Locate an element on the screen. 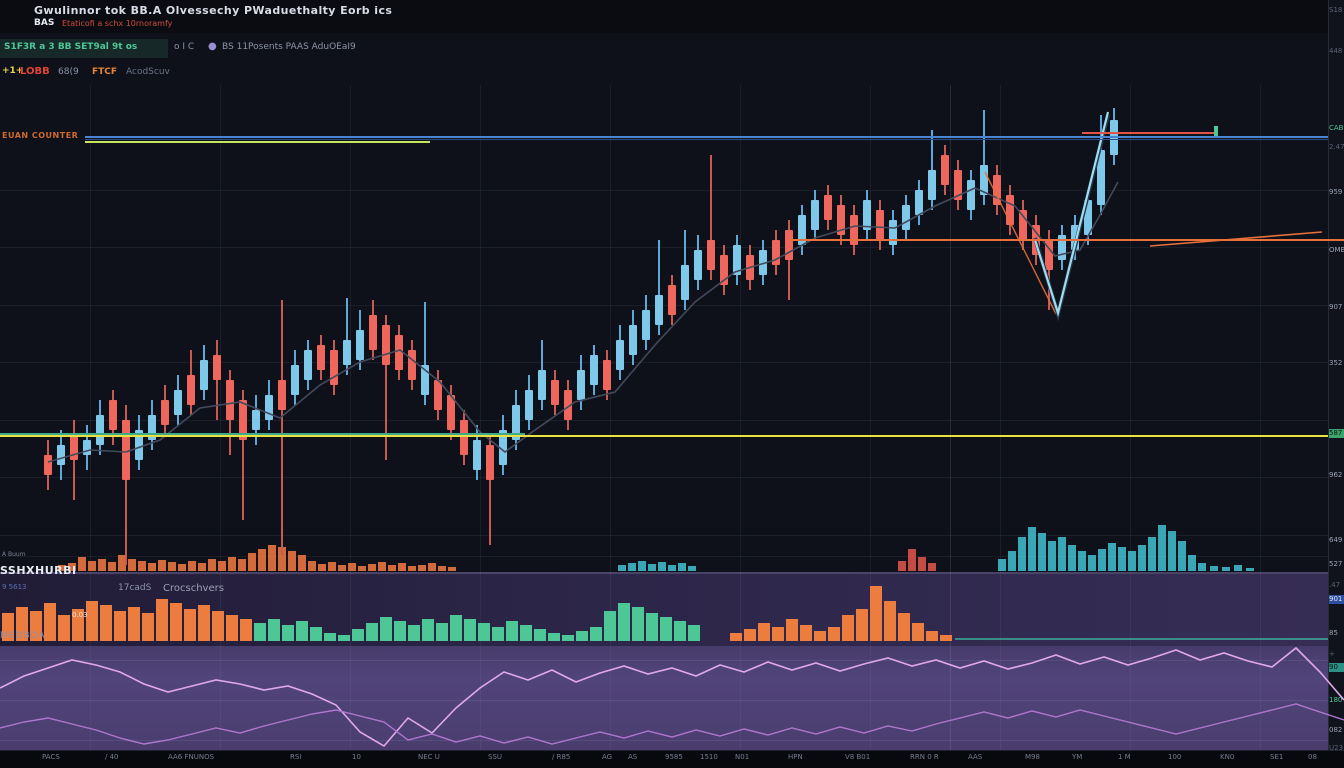 The height and width of the screenshot is (768, 1344). toolbar-highlight is located at coordinates (84, 48).